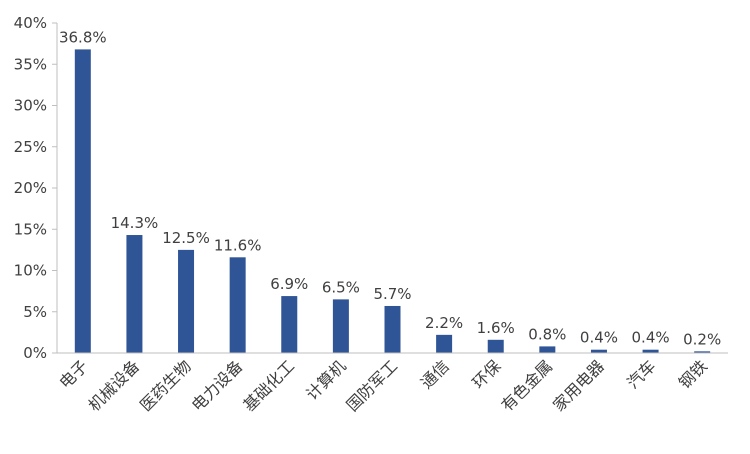 The image size is (750, 454). I want to click on category-label: 通信, so click(435, 374).